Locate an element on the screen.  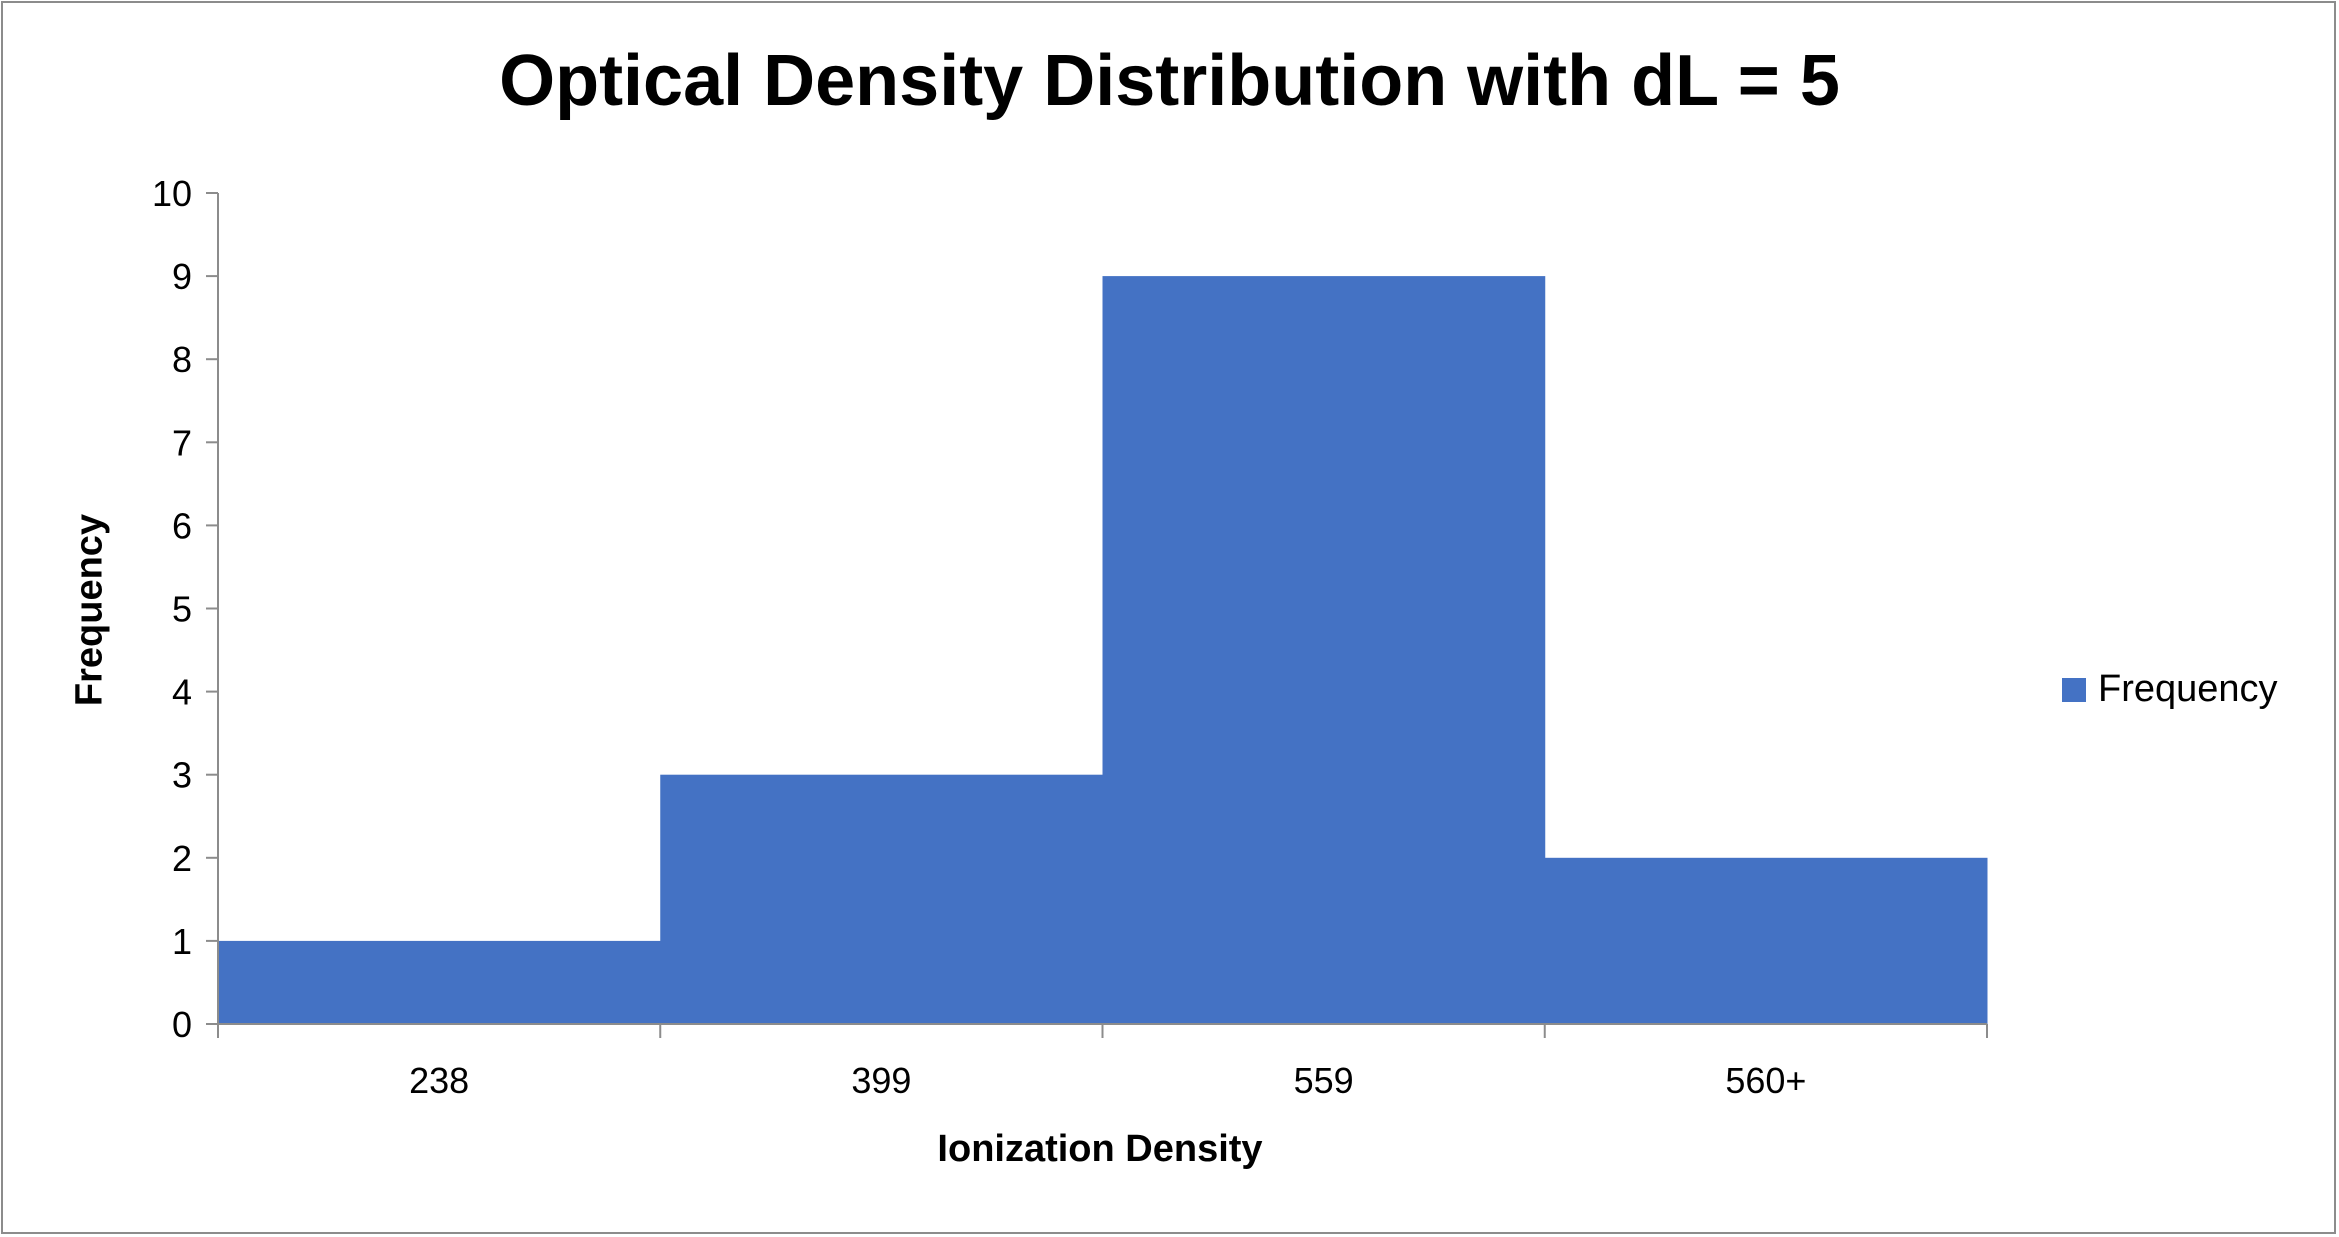
y-tick-label: 2 is located at coordinates (182, 858).